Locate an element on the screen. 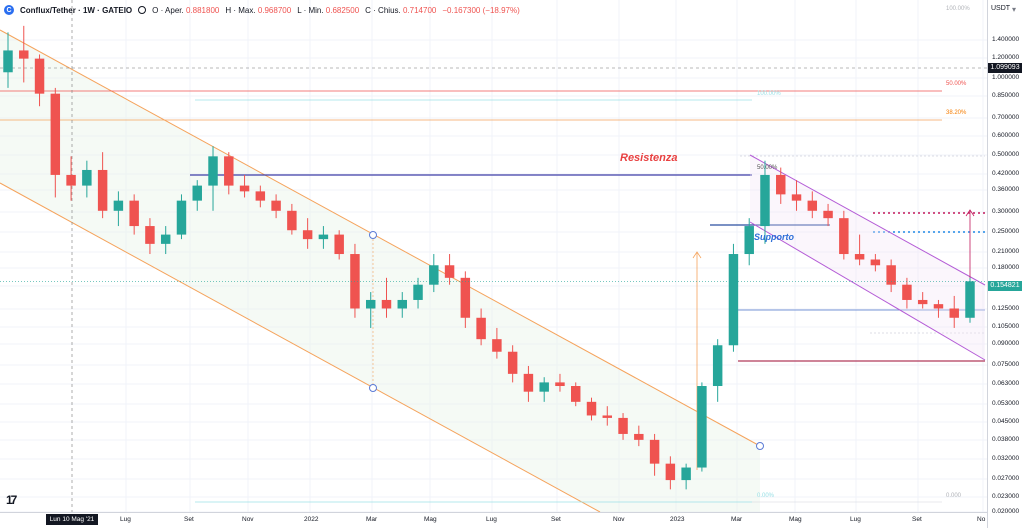 The height and width of the screenshot is (528, 1024). low-value: L · Min. 0.682500 is located at coordinates (328, 10).